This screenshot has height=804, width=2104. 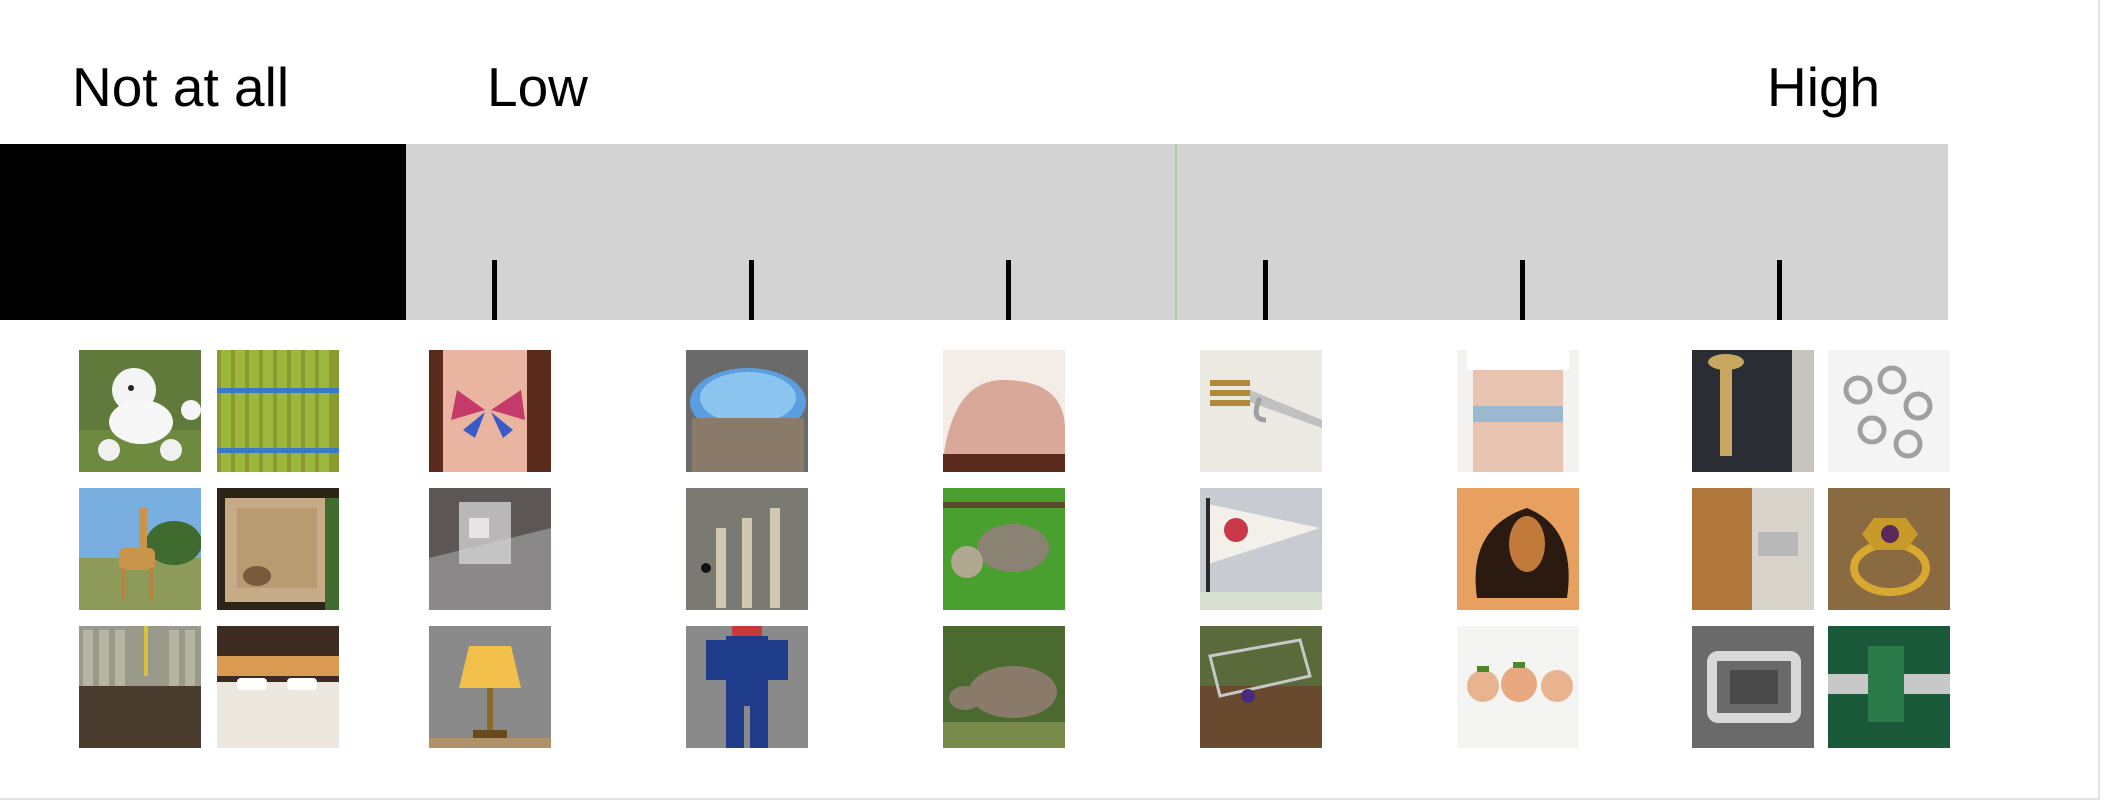 What do you see at coordinates (140, 549) in the screenshot?
I see `giraffe-image` at bounding box center [140, 549].